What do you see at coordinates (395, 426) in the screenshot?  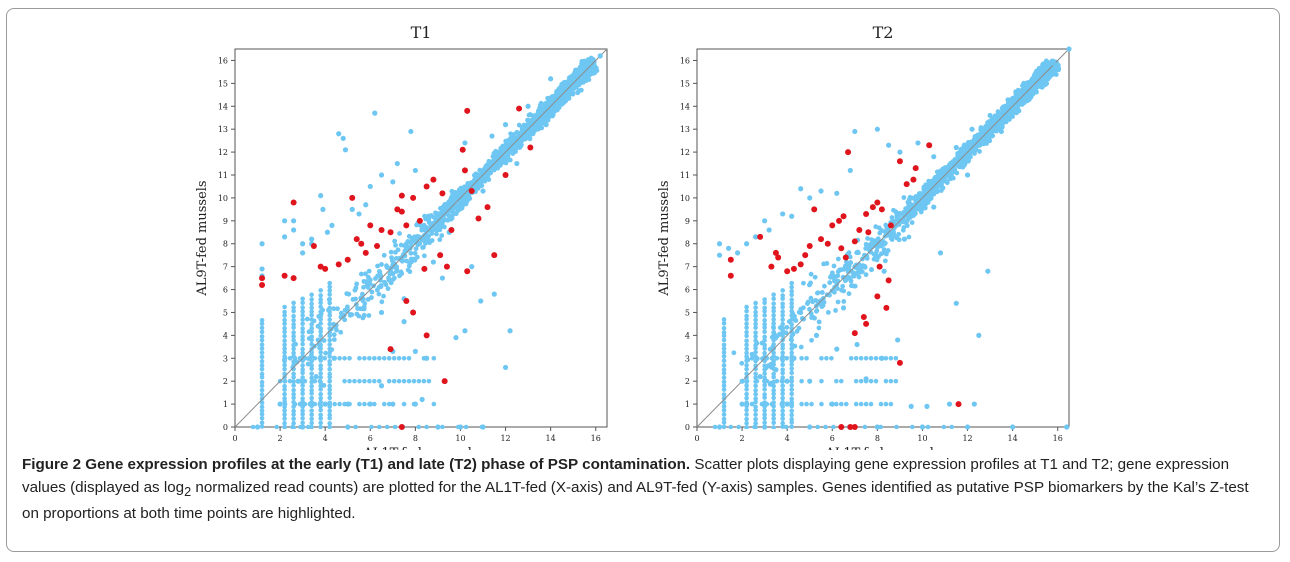 I see `gene-zero-point` at bounding box center [395, 426].